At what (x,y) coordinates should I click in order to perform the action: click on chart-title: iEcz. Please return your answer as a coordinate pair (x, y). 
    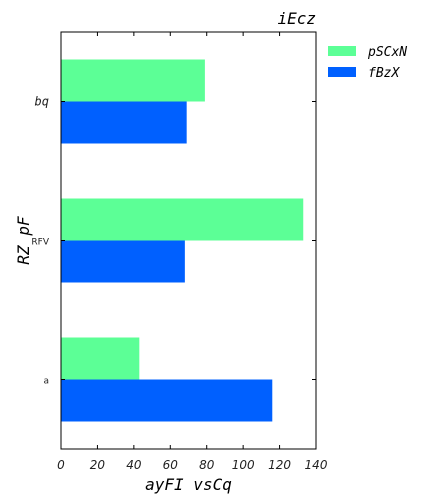
    Looking at the image, I should click on (296, 18).